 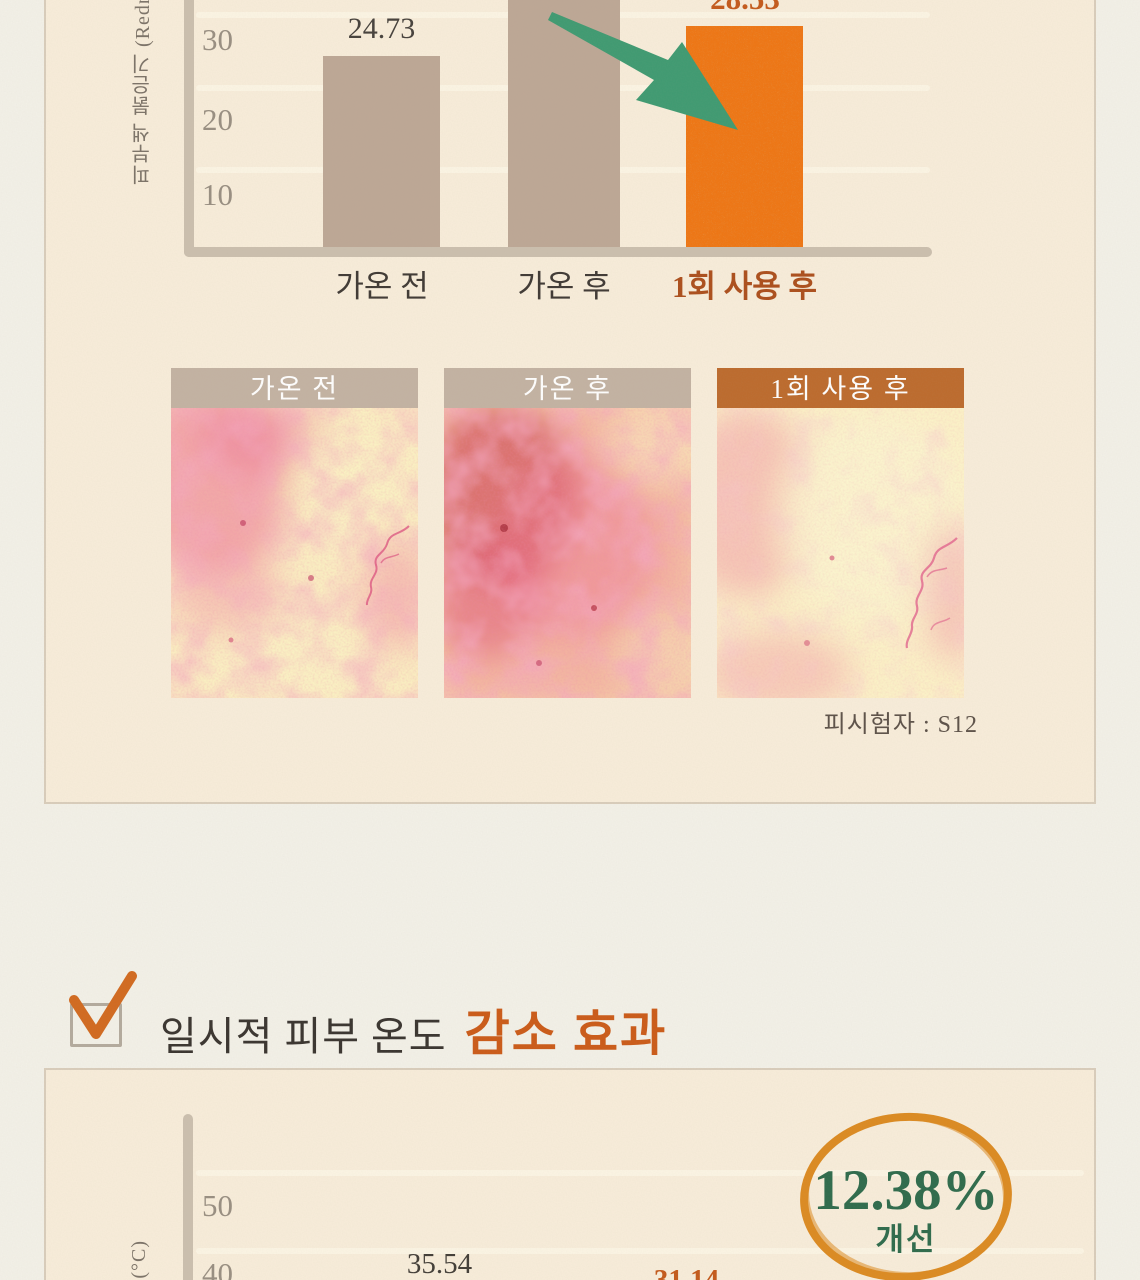 I want to click on skin-image-after-one-use, so click(x=840, y=553).